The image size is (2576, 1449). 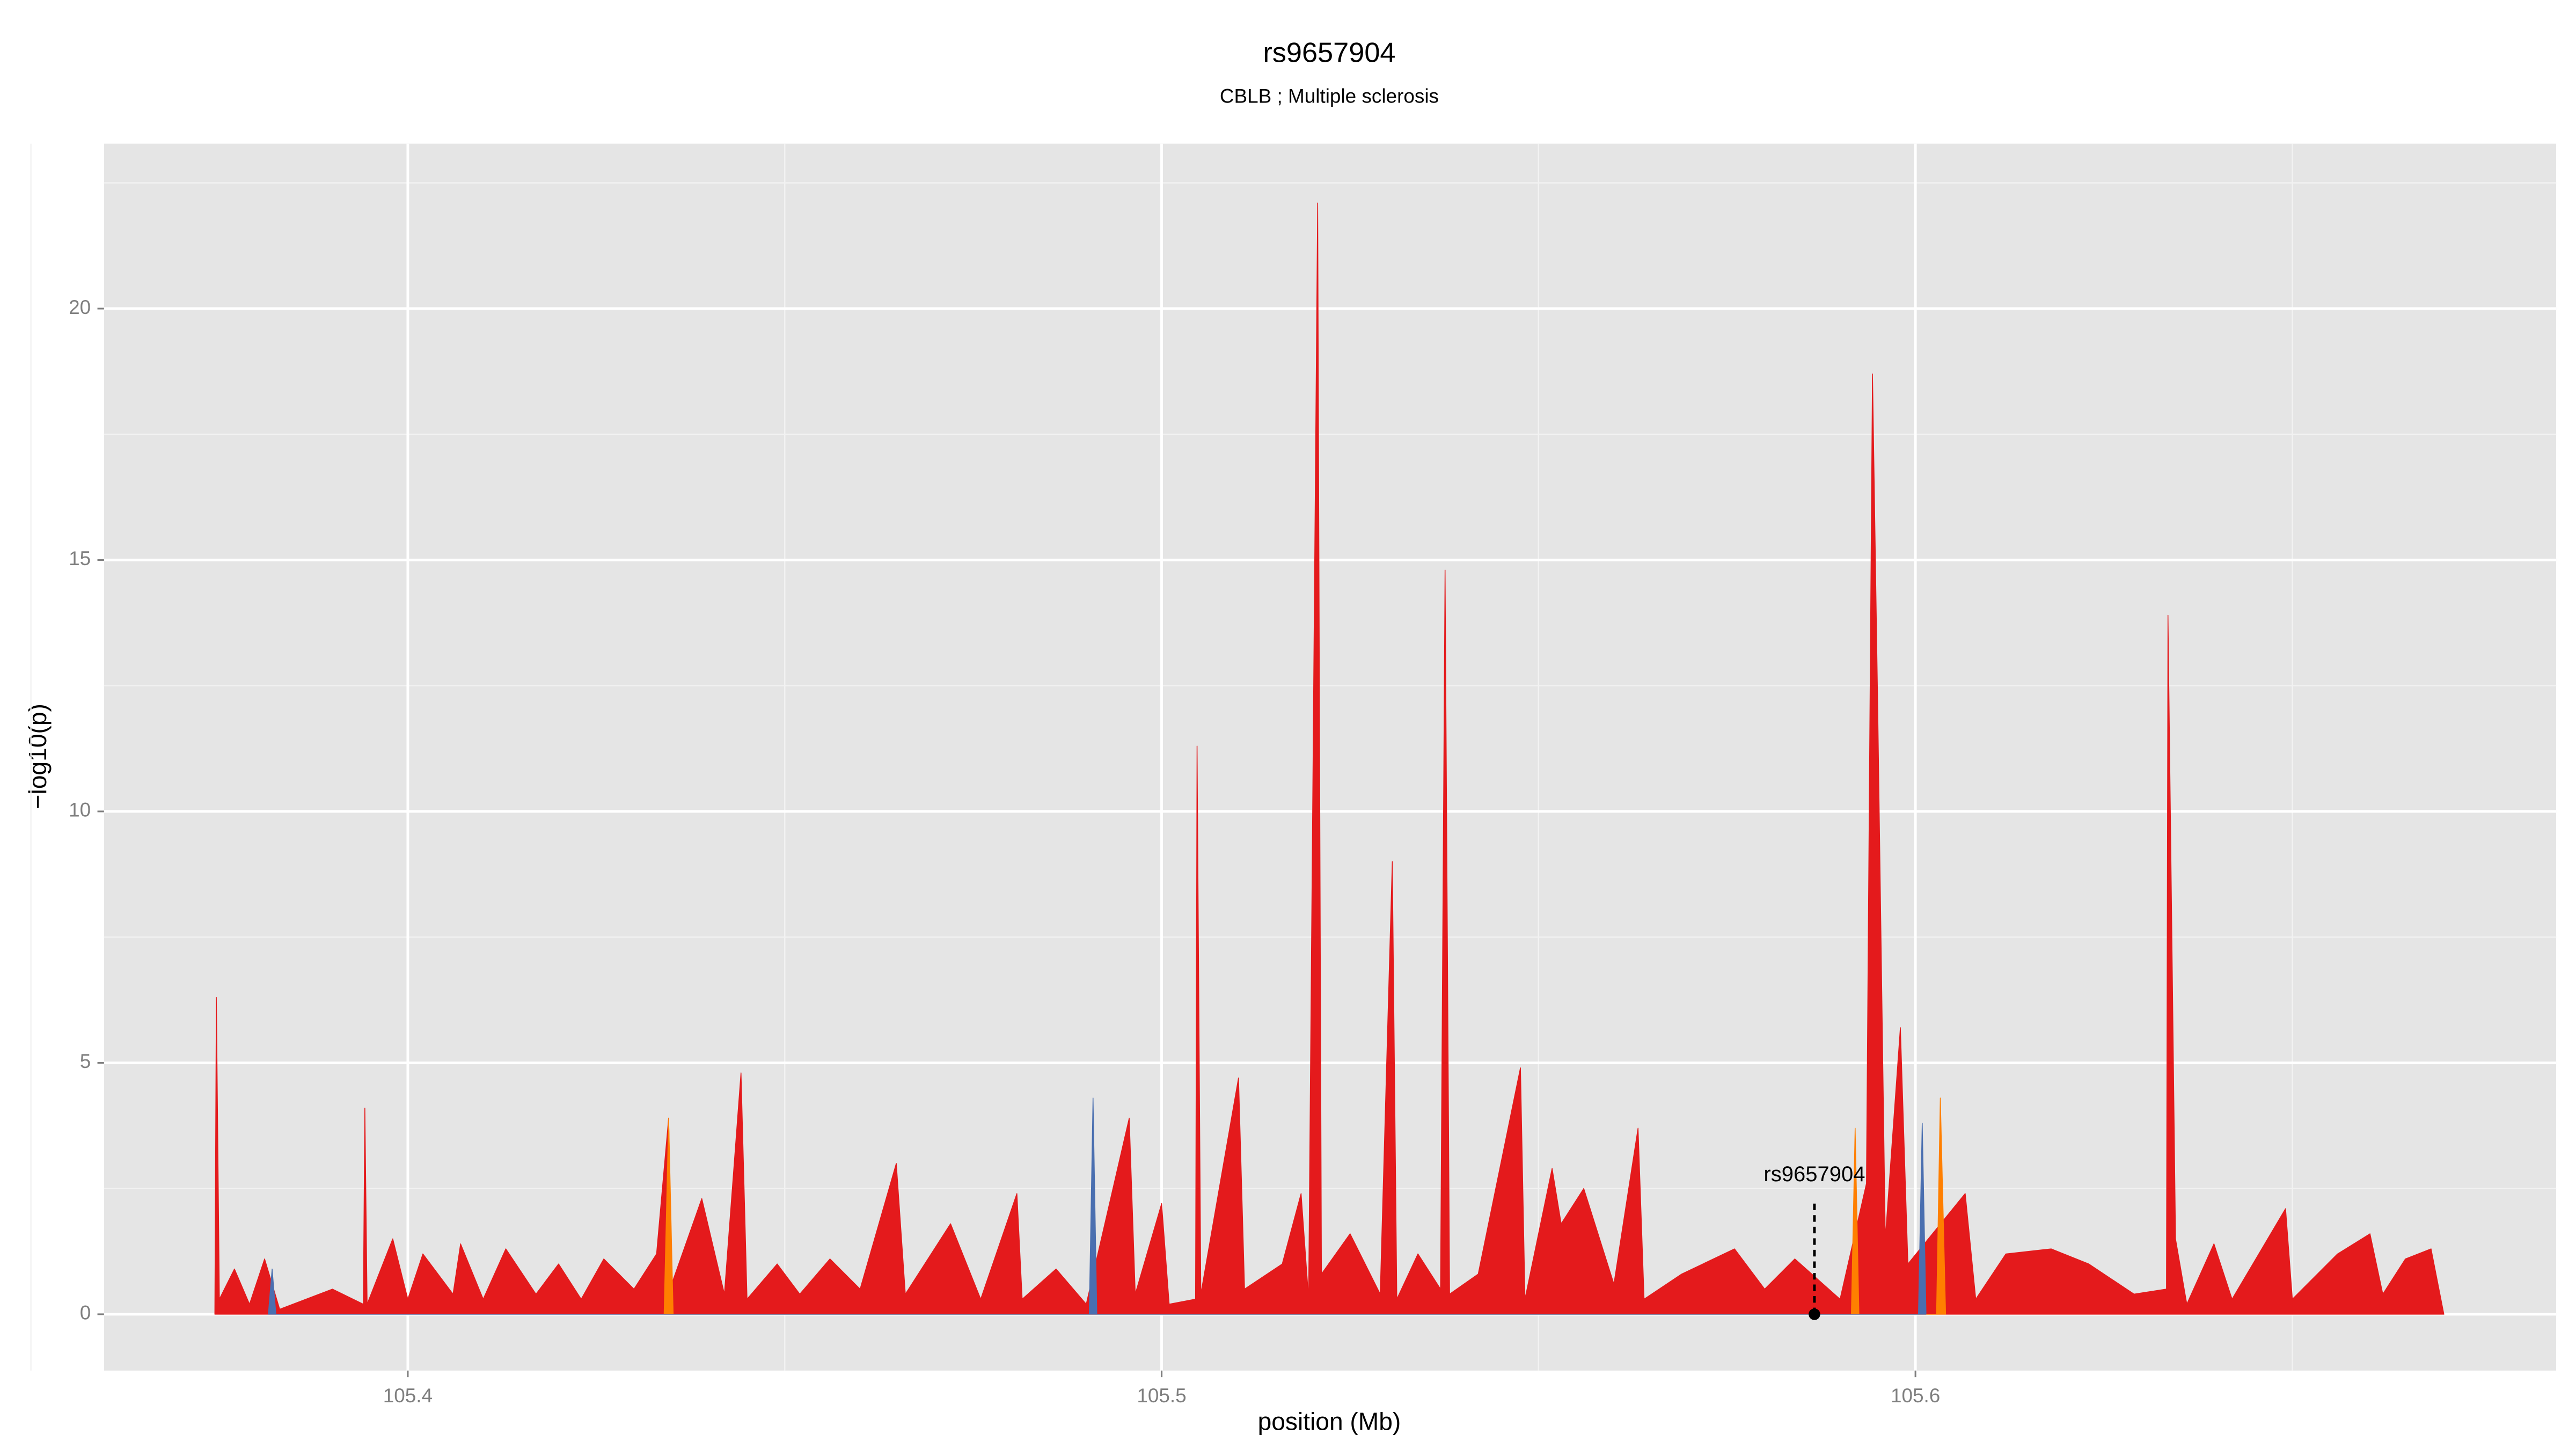 What do you see at coordinates (408, 1396) in the screenshot?
I see `x-tick-label: 105.4` at bounding box center [408, 1396].